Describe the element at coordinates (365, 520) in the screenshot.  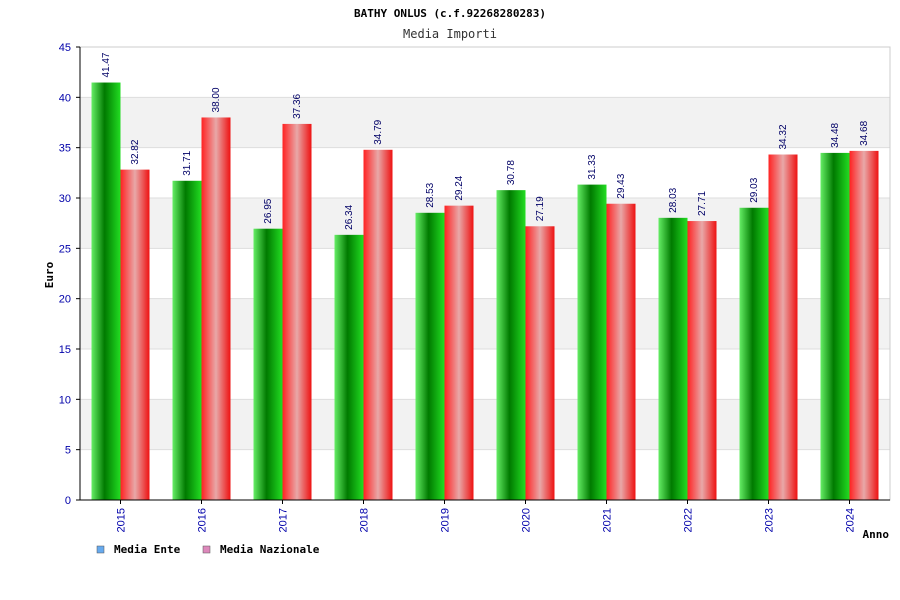
I see `x-tick-label: 2018` at that location.